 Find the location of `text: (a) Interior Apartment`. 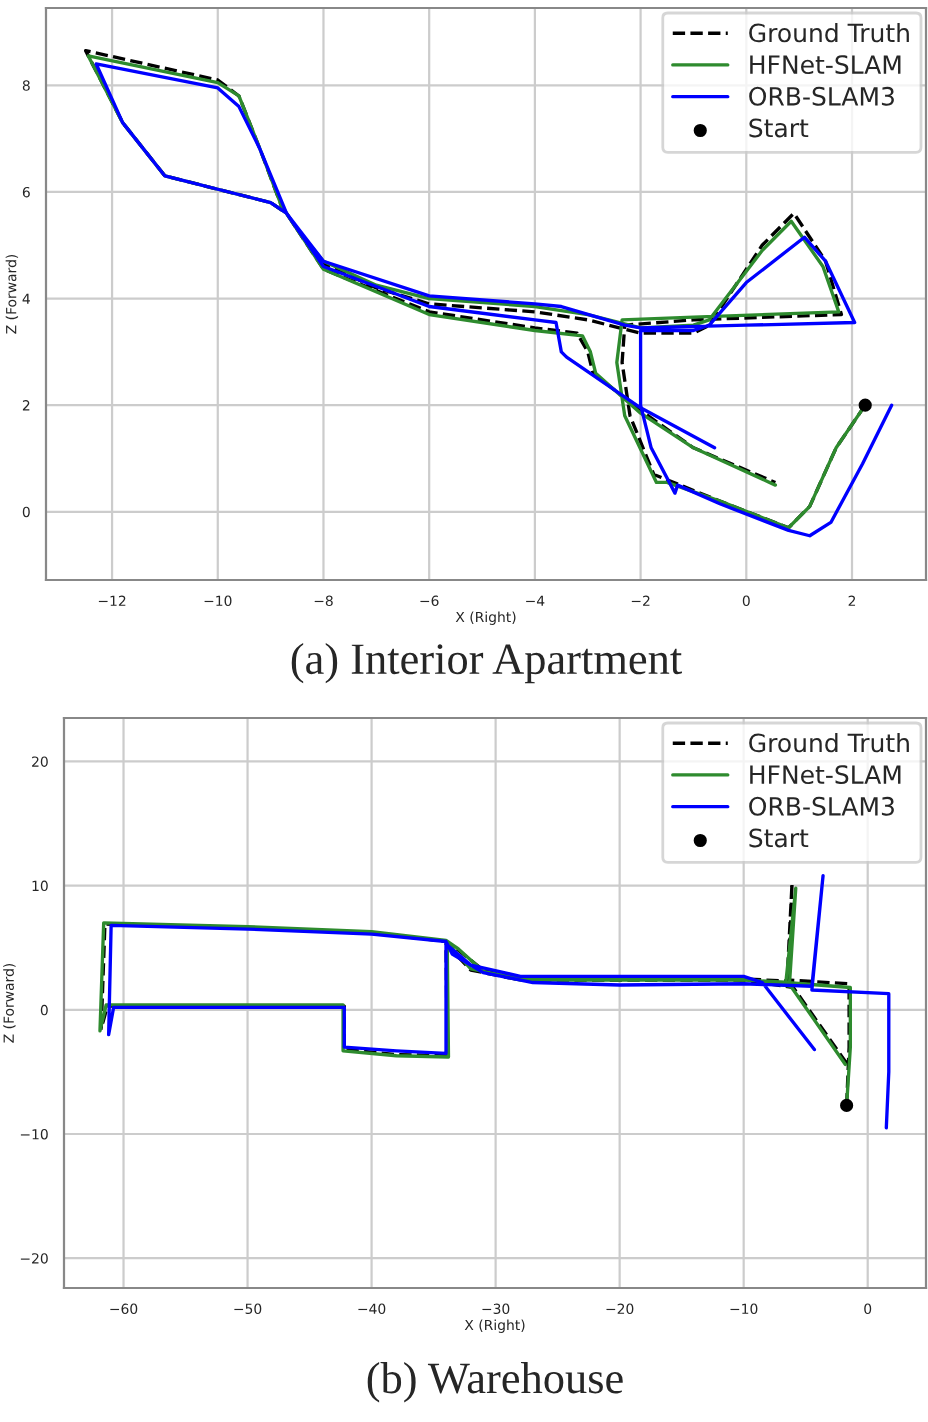

text: (a) Interior Apartment is located at coordinates (486, 663).